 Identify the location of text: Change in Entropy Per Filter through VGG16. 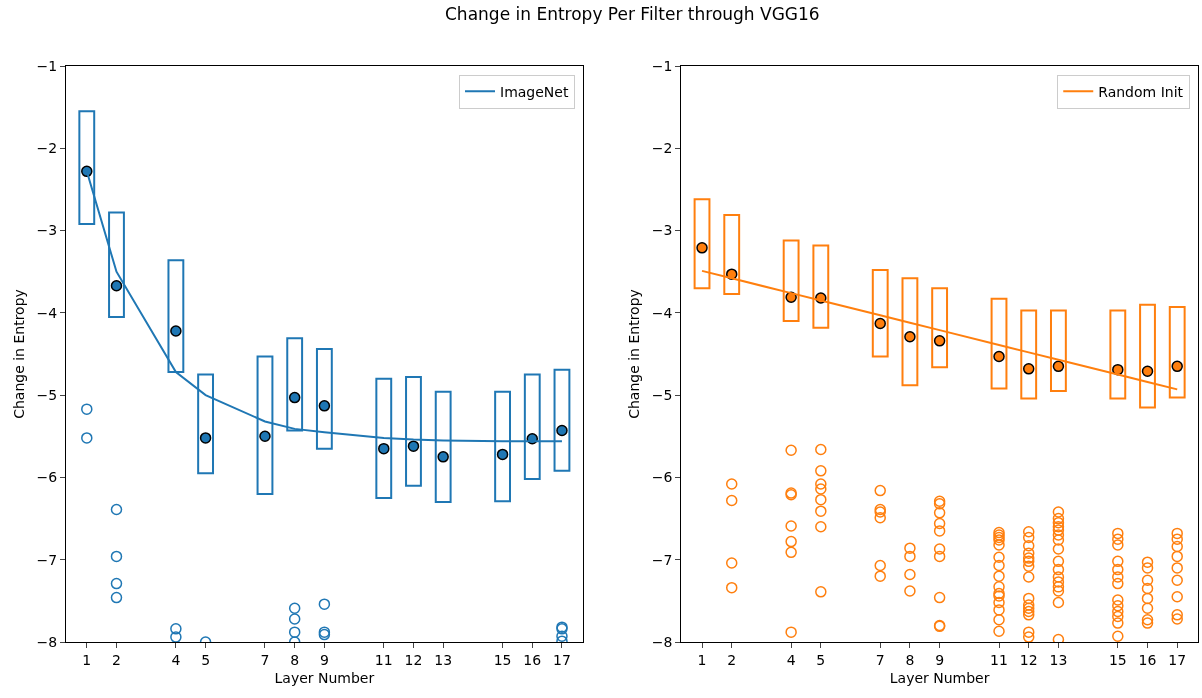
(632, 14).